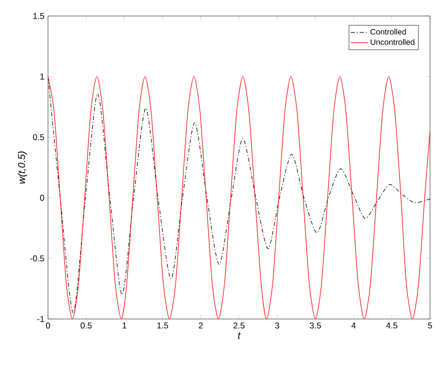 This screenshot has width=443, height=365. I want to click on x-axis-title: t, so click(239, 335).